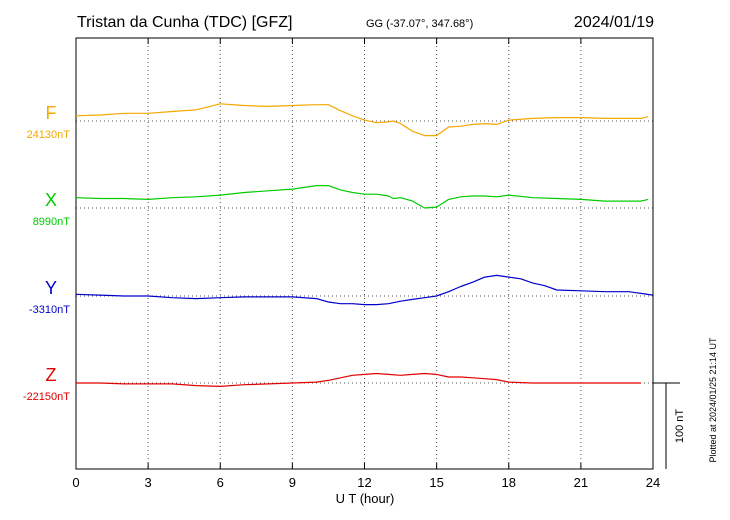 This screenshot has width=730, height=520. What do you see at coordinates (75, 482) in the screenshot?
I see `x-tick-label: 0` at bounding box center [75, 482].